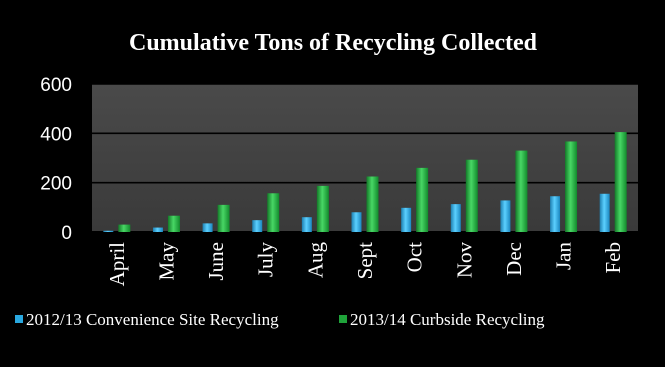 The height and width of the screenshot is (367, 665). Describe the element at coordinates (471, 195) in the screenshot. I see `bar-curbside-nov` at that location.